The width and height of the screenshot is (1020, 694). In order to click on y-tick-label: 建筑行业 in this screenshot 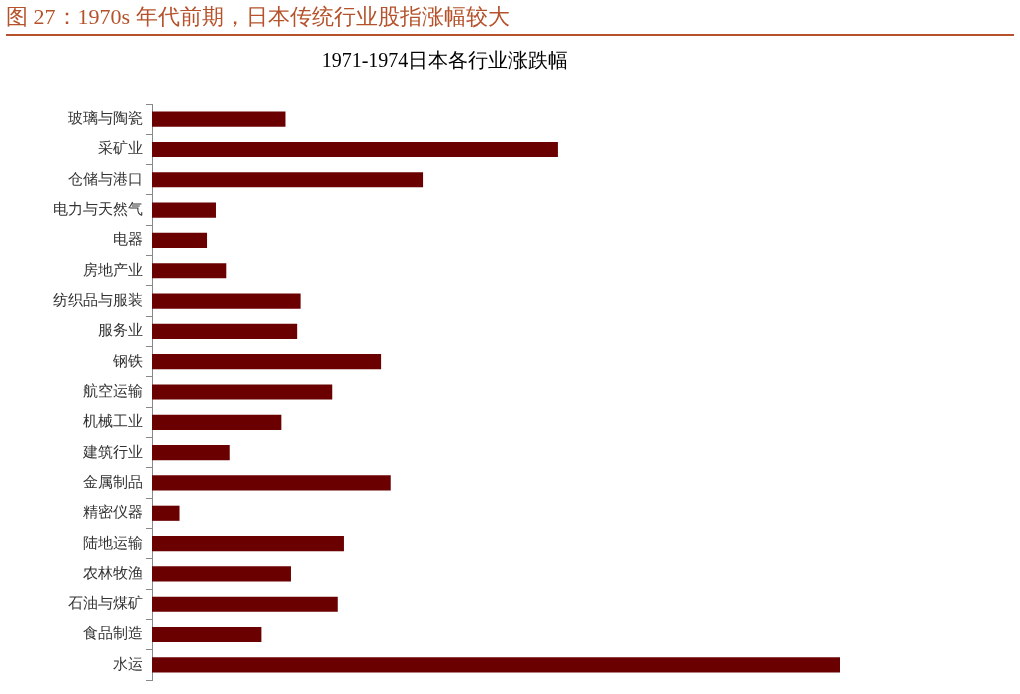, I will do `click(112, 451)`.